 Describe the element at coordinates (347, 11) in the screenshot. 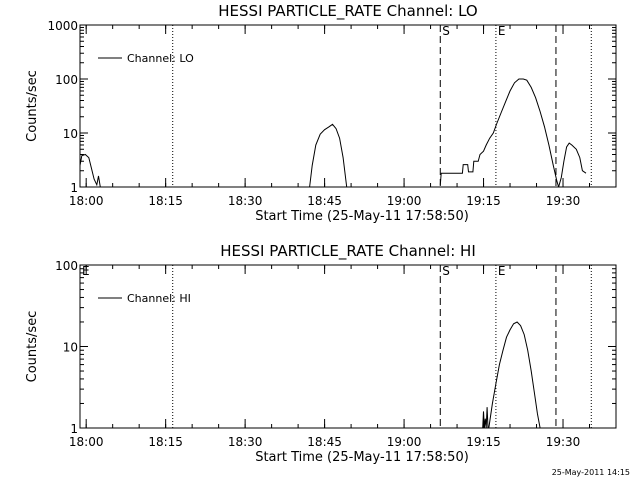

I see `chart-title: HESSI PARTICLE_RATE Channel: LO` at that location.